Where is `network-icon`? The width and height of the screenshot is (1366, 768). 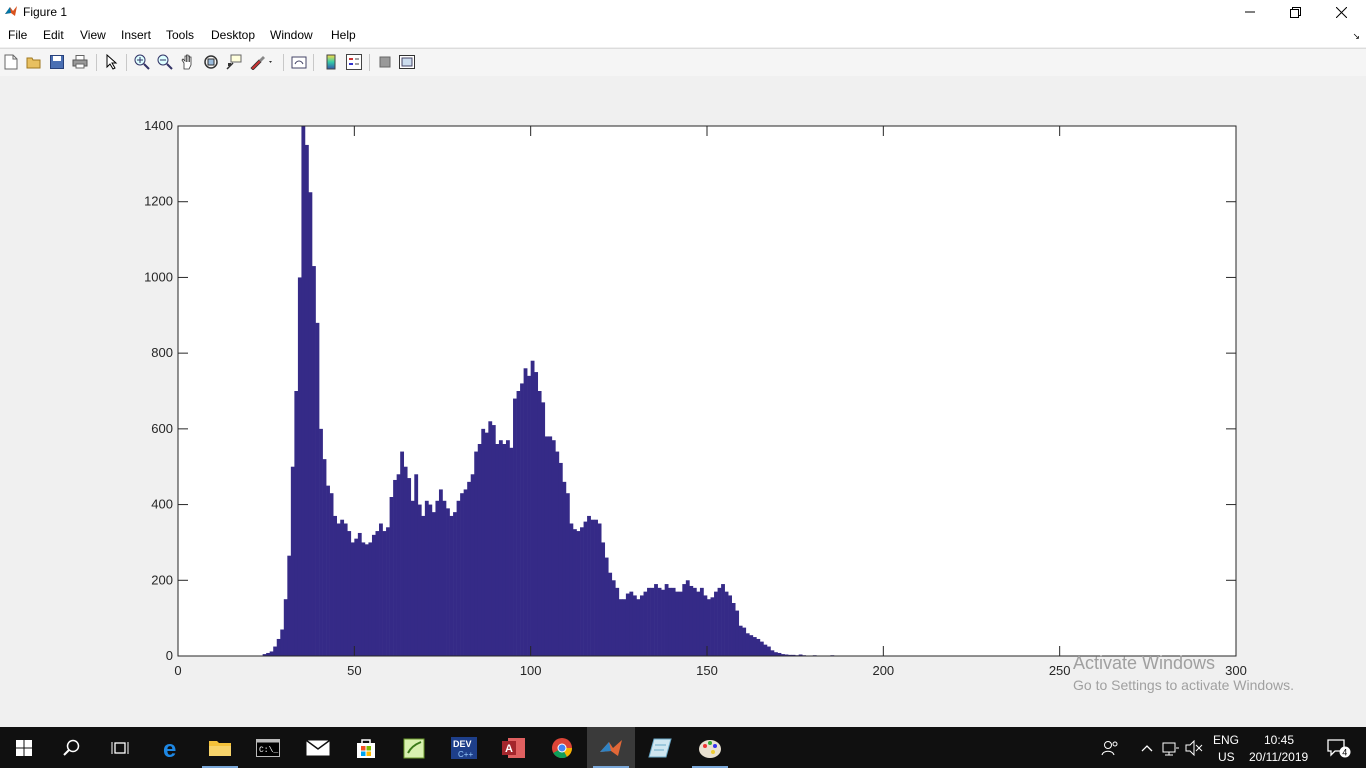
network-icon is located at coordinates (1170, 748).